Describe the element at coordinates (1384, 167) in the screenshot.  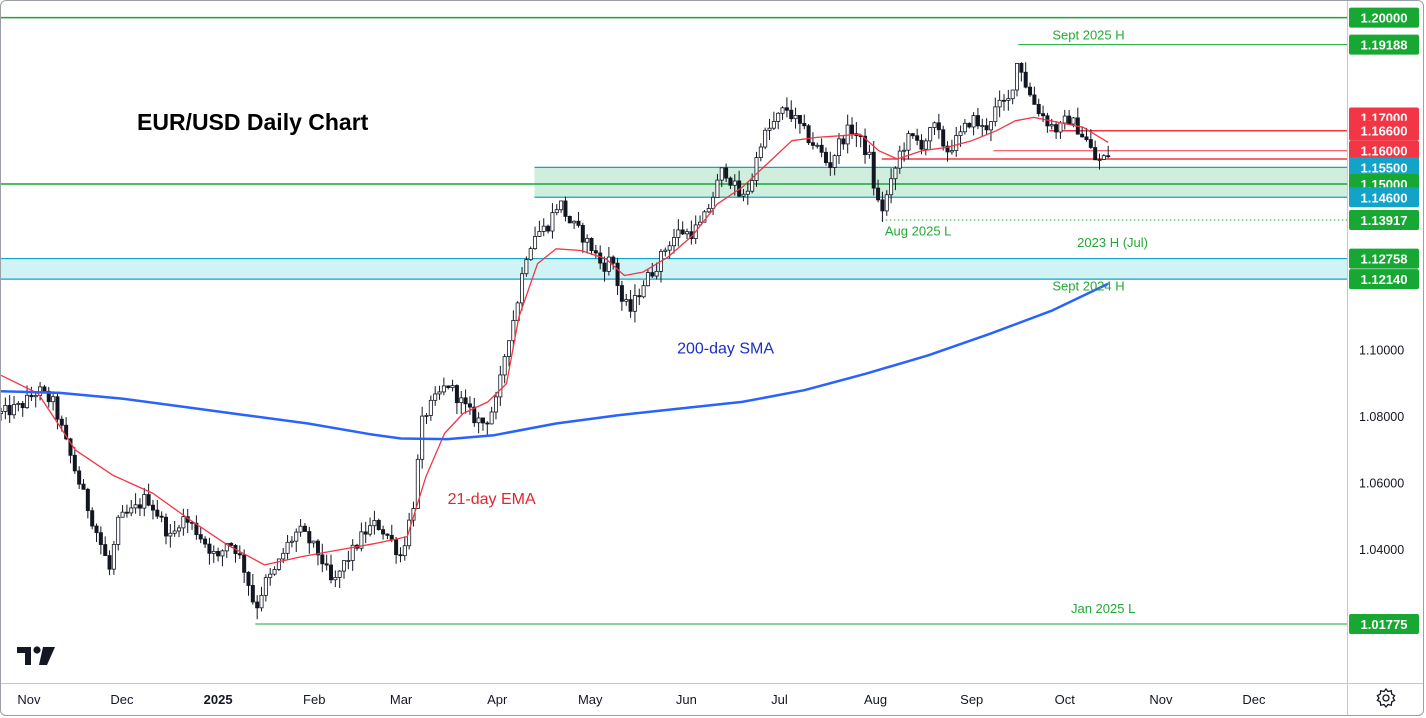
I see `price-badge-1.15500: 1.15500` at that location.